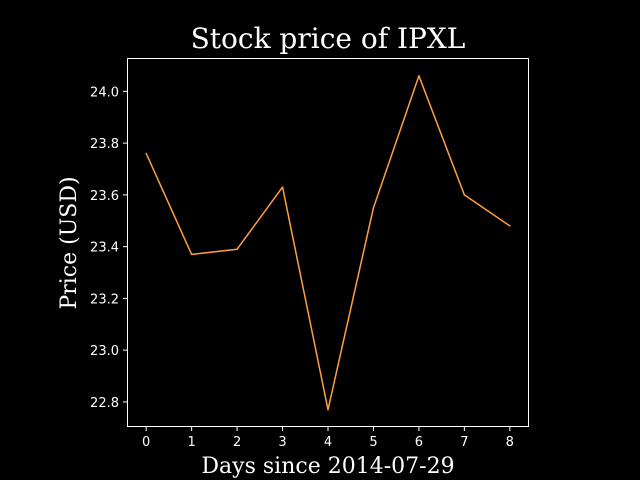 This screenshot has height=480, width=640. I want to click on x-tick-label: 1, so click(191, 442).